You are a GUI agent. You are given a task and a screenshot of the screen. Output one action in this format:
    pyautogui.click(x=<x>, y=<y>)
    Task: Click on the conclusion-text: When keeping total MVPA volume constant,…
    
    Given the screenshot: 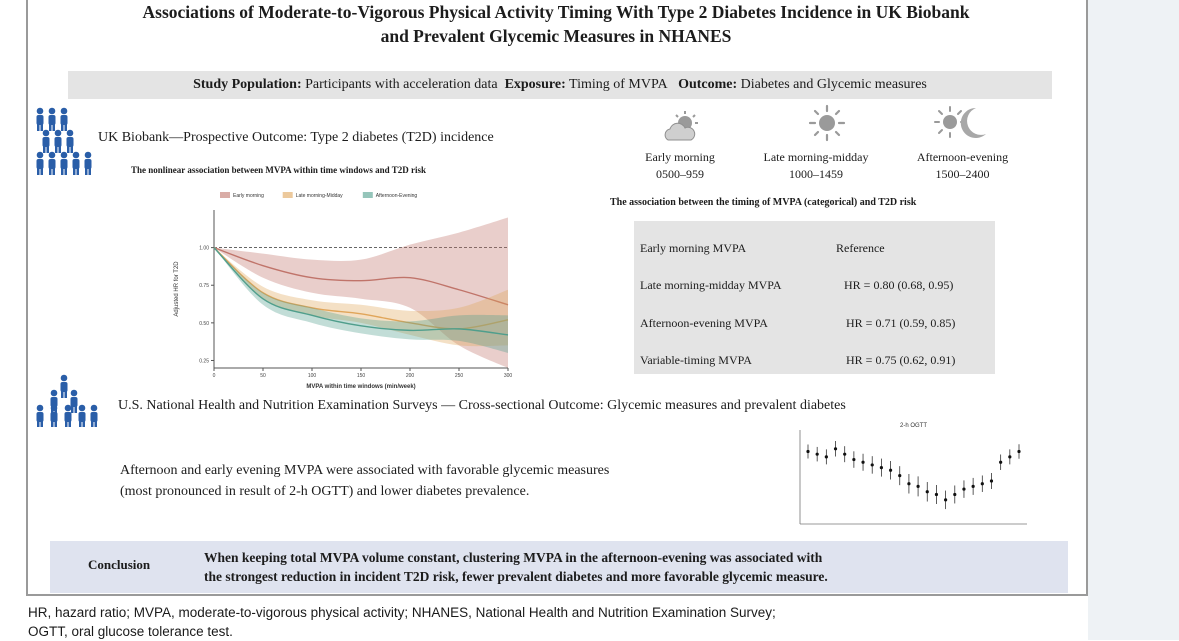 What is the action you would take?
    pyautogui.click(x=516, y=567)
    